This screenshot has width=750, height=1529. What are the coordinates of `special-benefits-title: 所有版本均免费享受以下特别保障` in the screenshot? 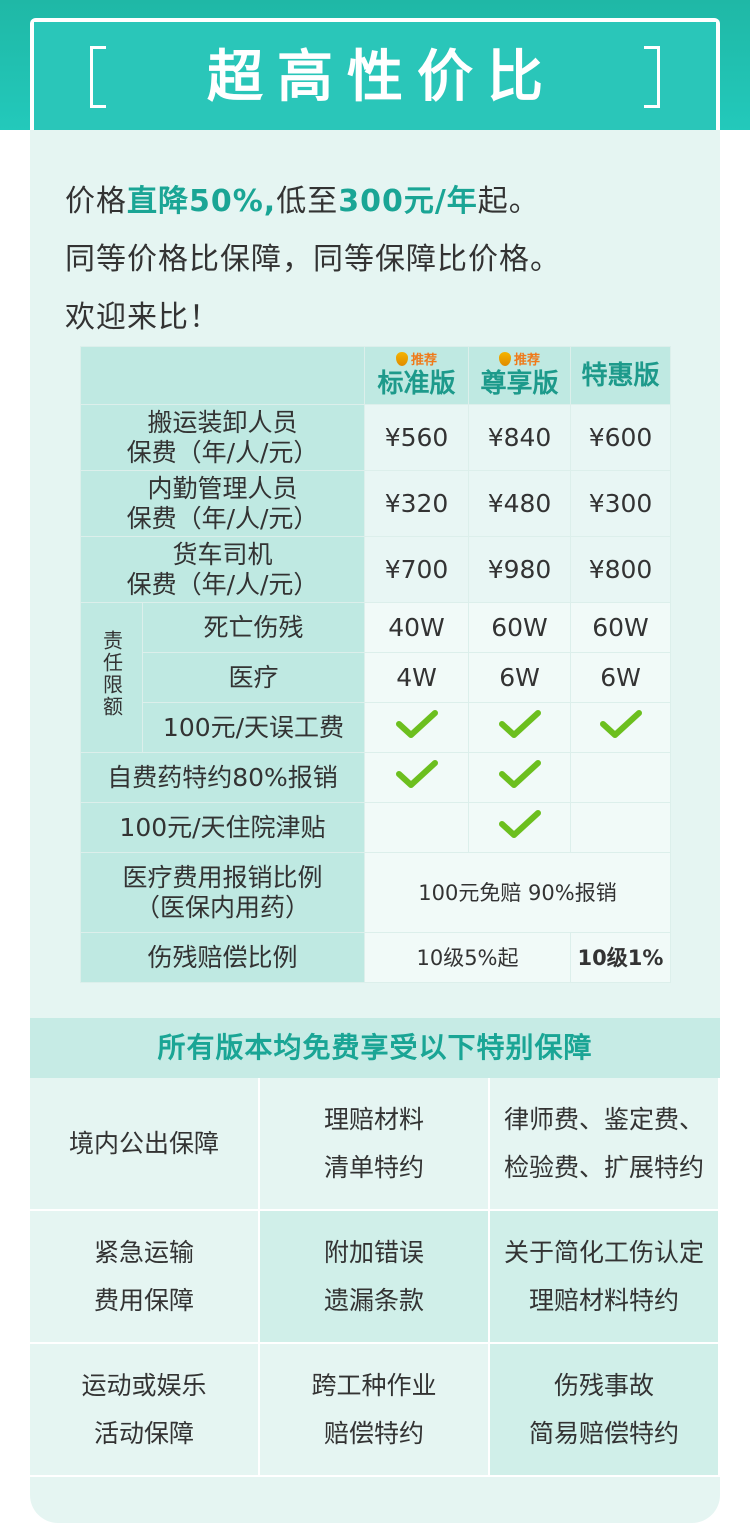 It's located at (375, 1048).